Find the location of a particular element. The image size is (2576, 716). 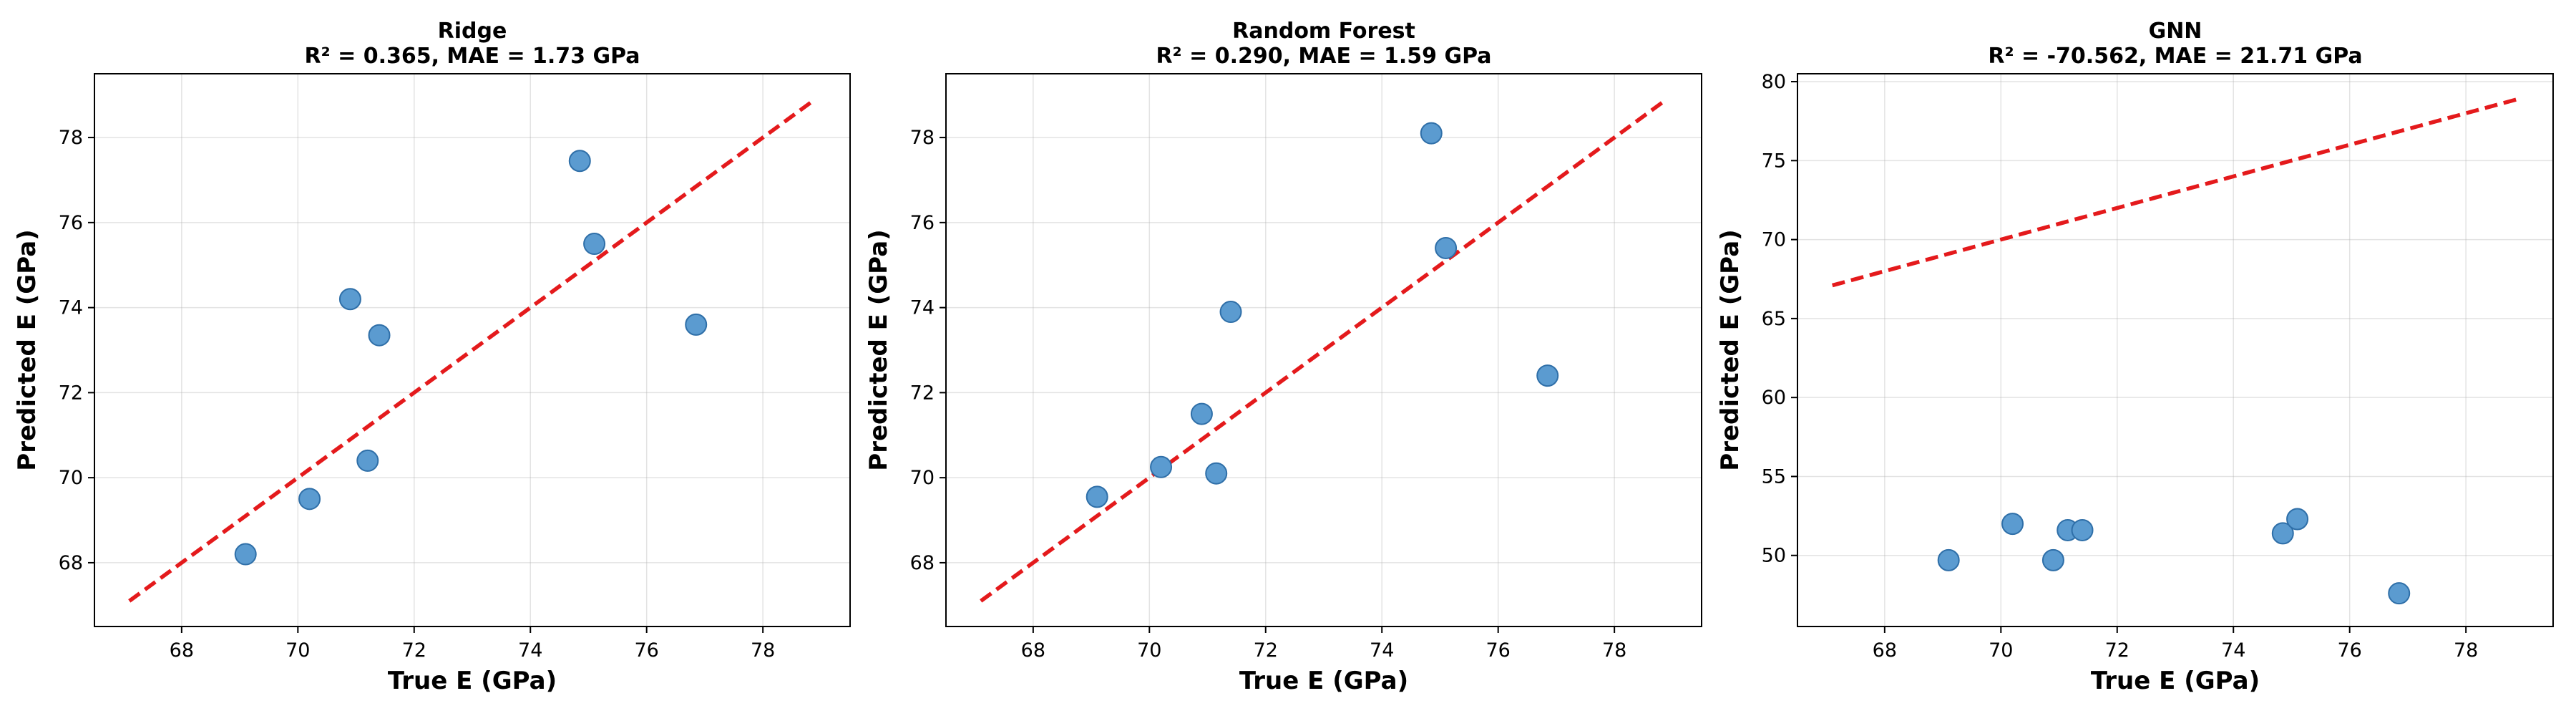

y-tick-label: 60 is located at coordinates (1774, 398).